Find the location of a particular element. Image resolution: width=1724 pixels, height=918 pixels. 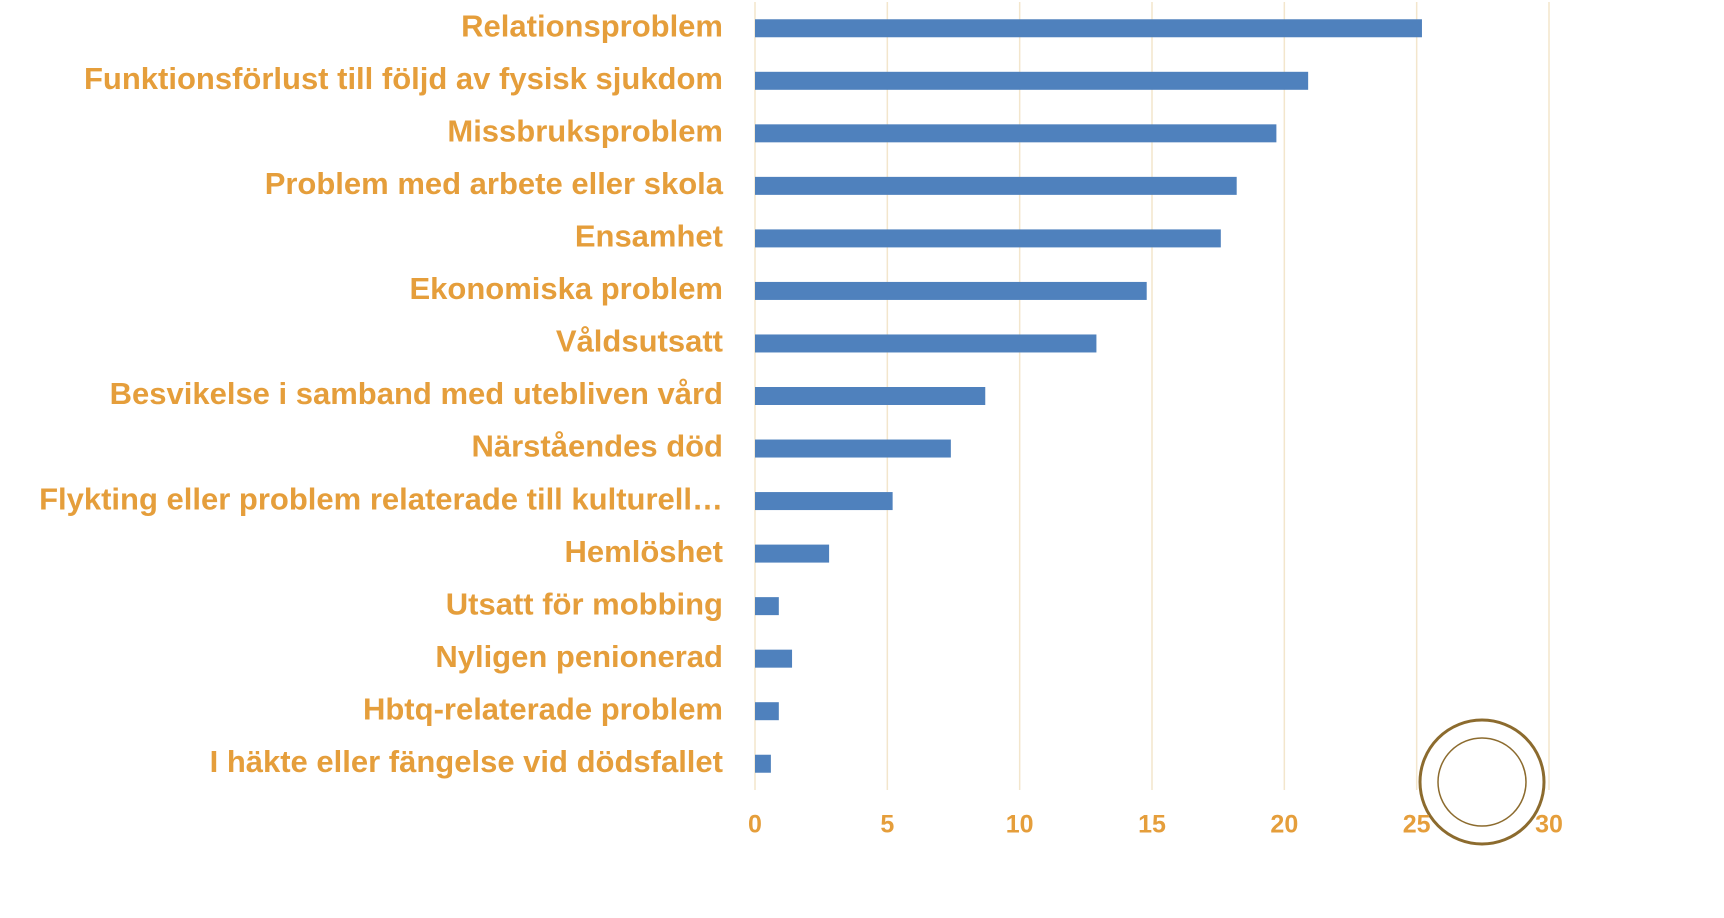

x-tick-label: 15 is located at coordinates (1152, 825).